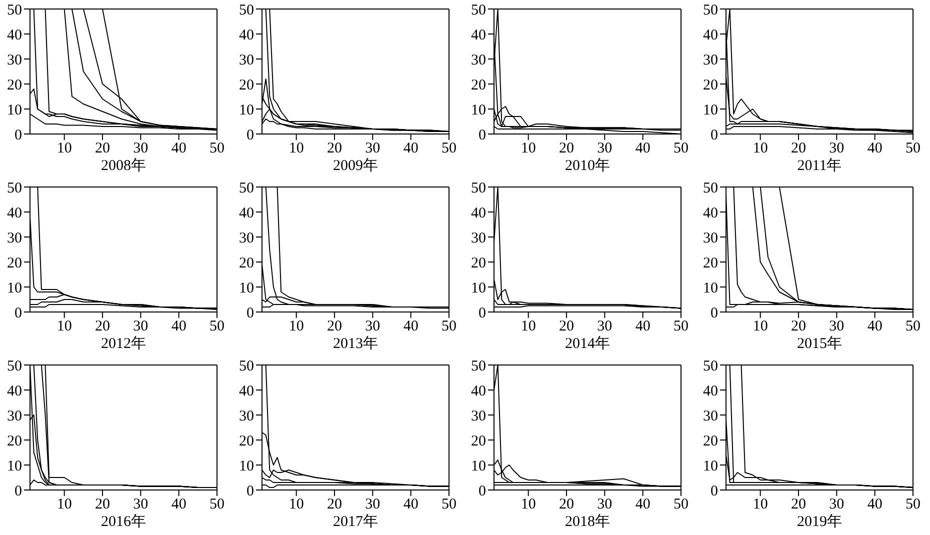  What do you see at coordinates (123, 522) in the screenshot?
I see `x-axis-title: 2016年` at bounding box center [123, 522].